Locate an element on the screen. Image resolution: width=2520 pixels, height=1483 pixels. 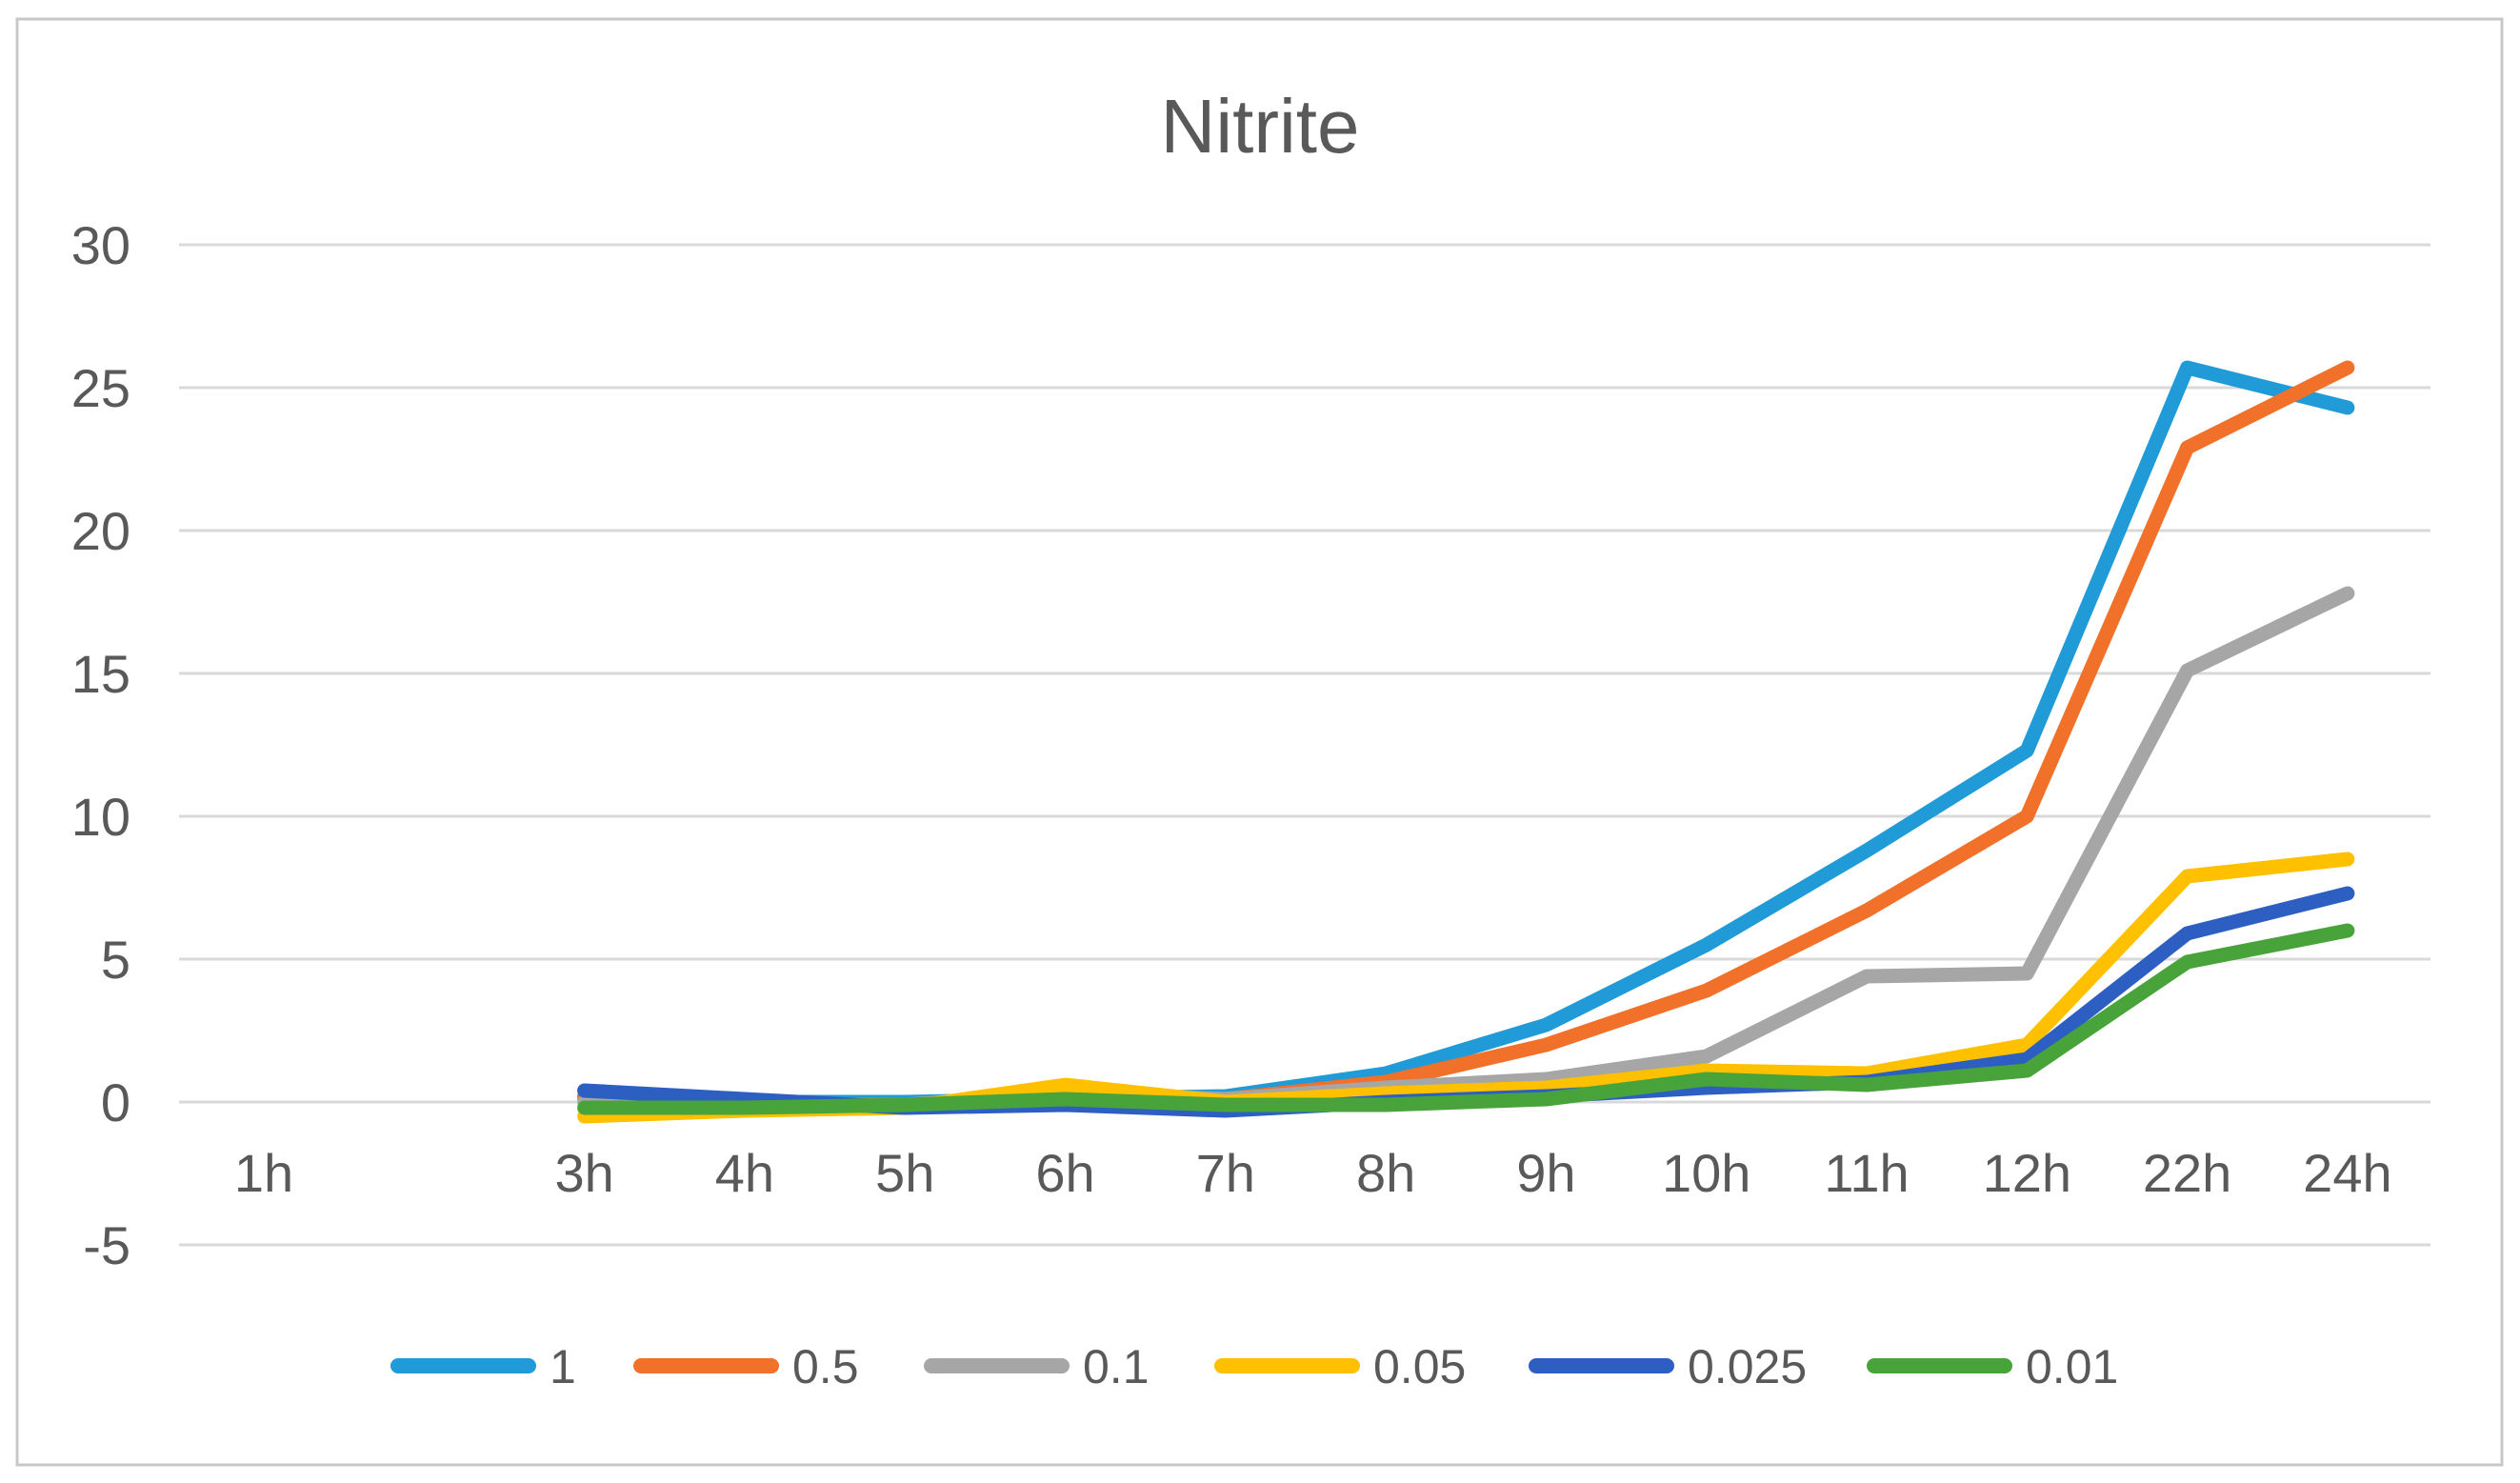
legend-item-0.01: 0.01 is located at coordinates (1992, 1366).